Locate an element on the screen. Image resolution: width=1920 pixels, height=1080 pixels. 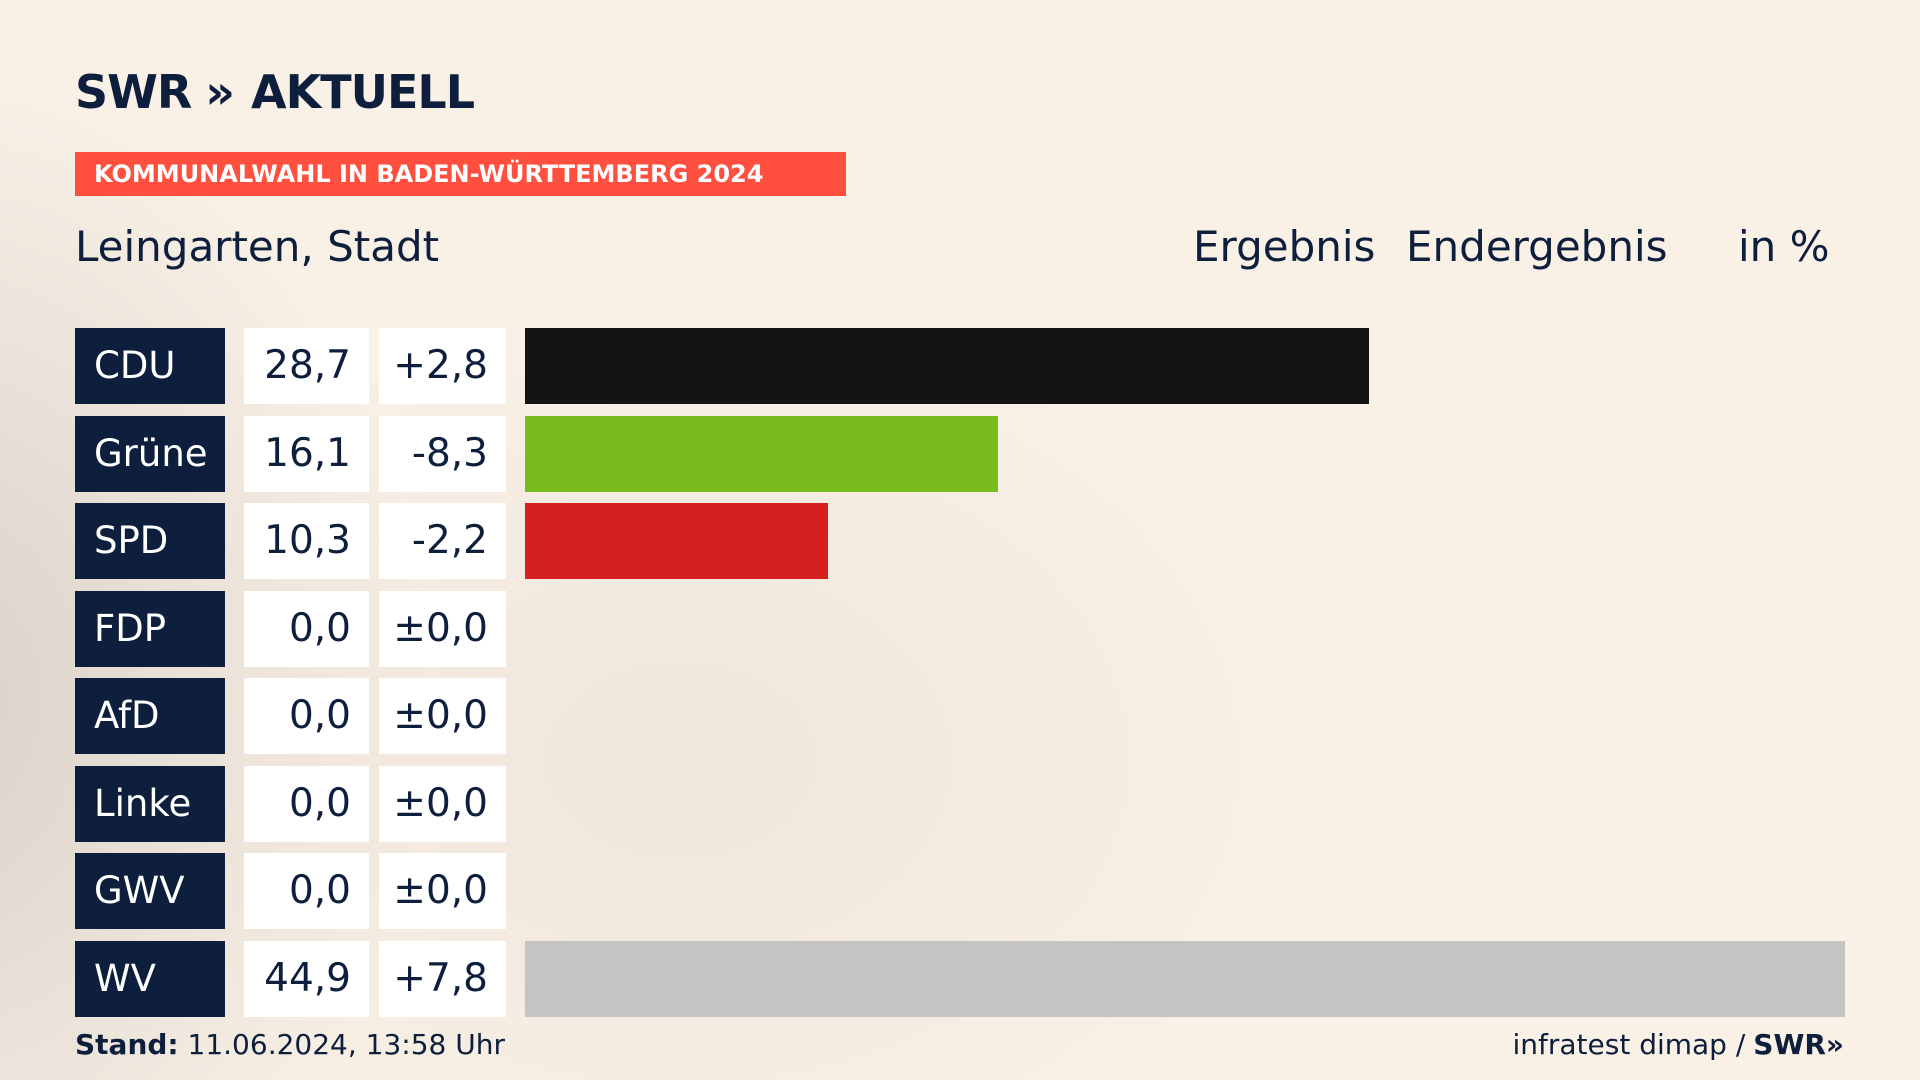
unit-header: in % is located at coordinates (1784, 246).